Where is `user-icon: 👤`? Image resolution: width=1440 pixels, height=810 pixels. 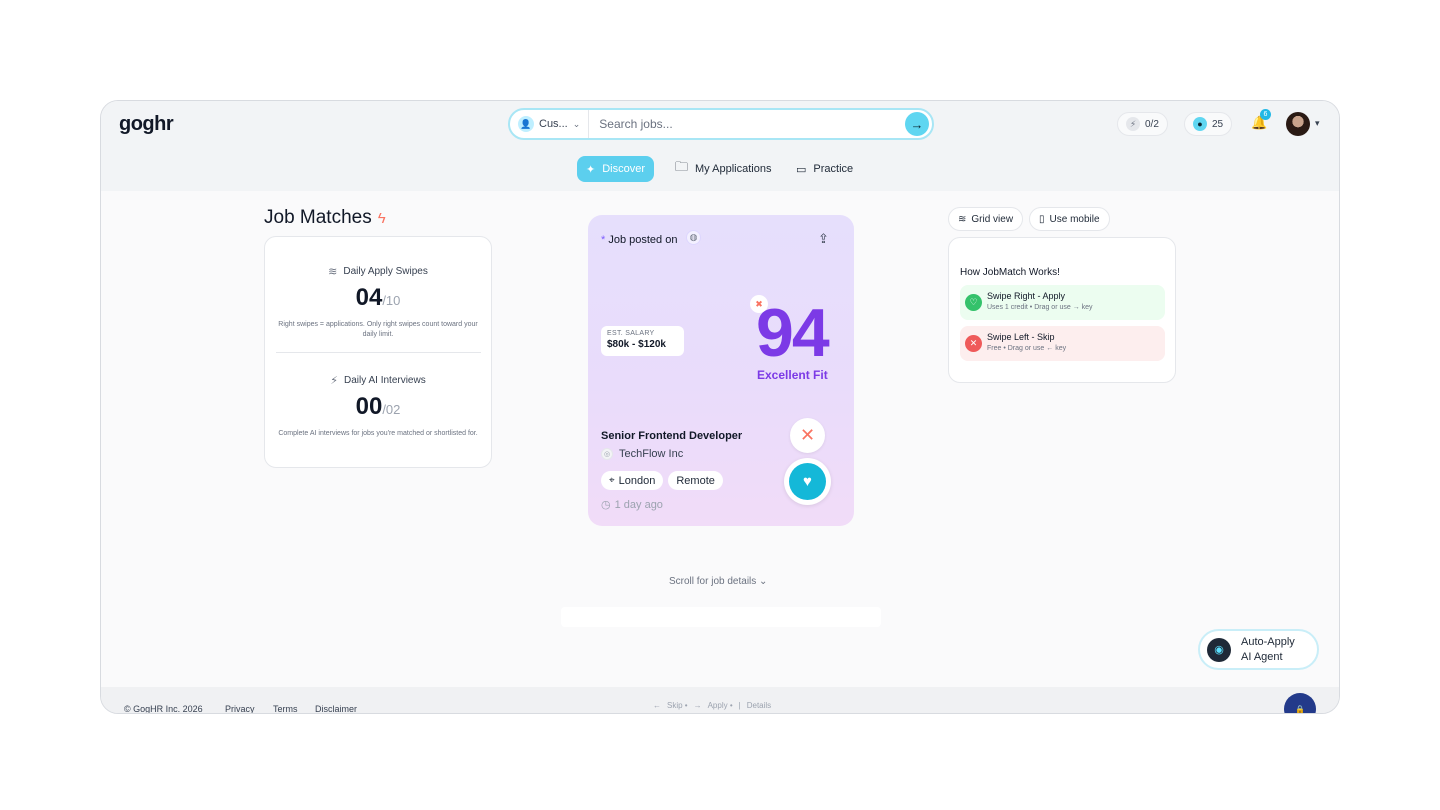
user-icon: 👤 is located at coordinates (526, 124).